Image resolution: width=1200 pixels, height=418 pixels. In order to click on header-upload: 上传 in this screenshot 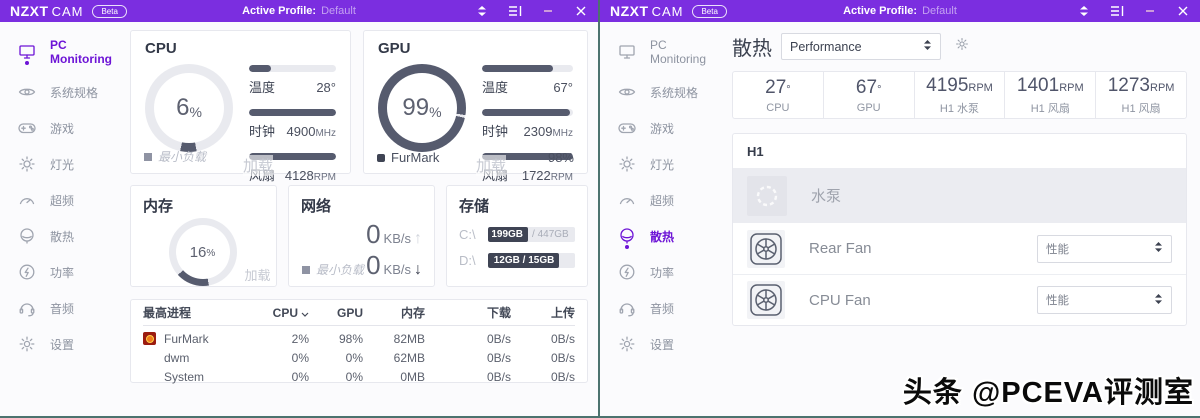, I will do `click(562, 313)`.